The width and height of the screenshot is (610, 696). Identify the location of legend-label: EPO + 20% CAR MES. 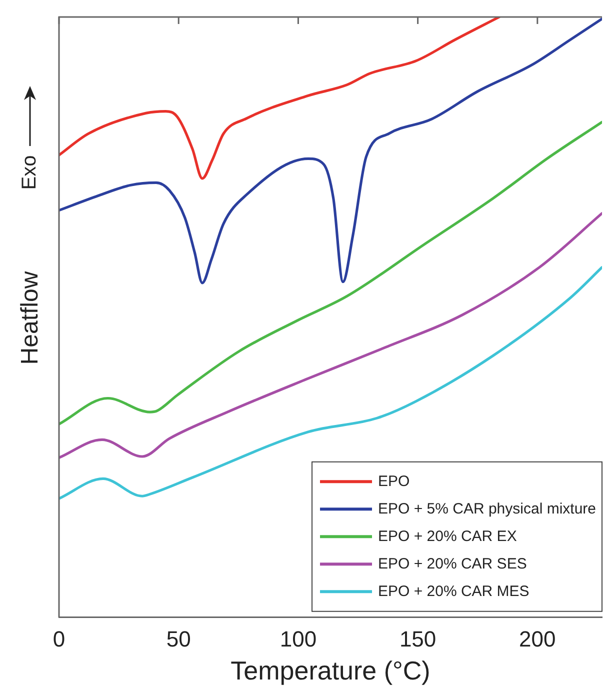
(454, 591).